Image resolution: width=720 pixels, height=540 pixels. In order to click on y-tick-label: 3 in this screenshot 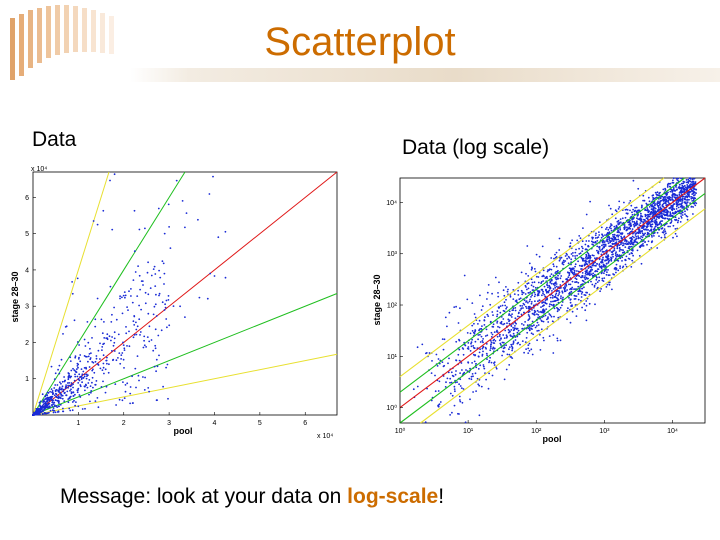, I will do `click(27, 307)`.